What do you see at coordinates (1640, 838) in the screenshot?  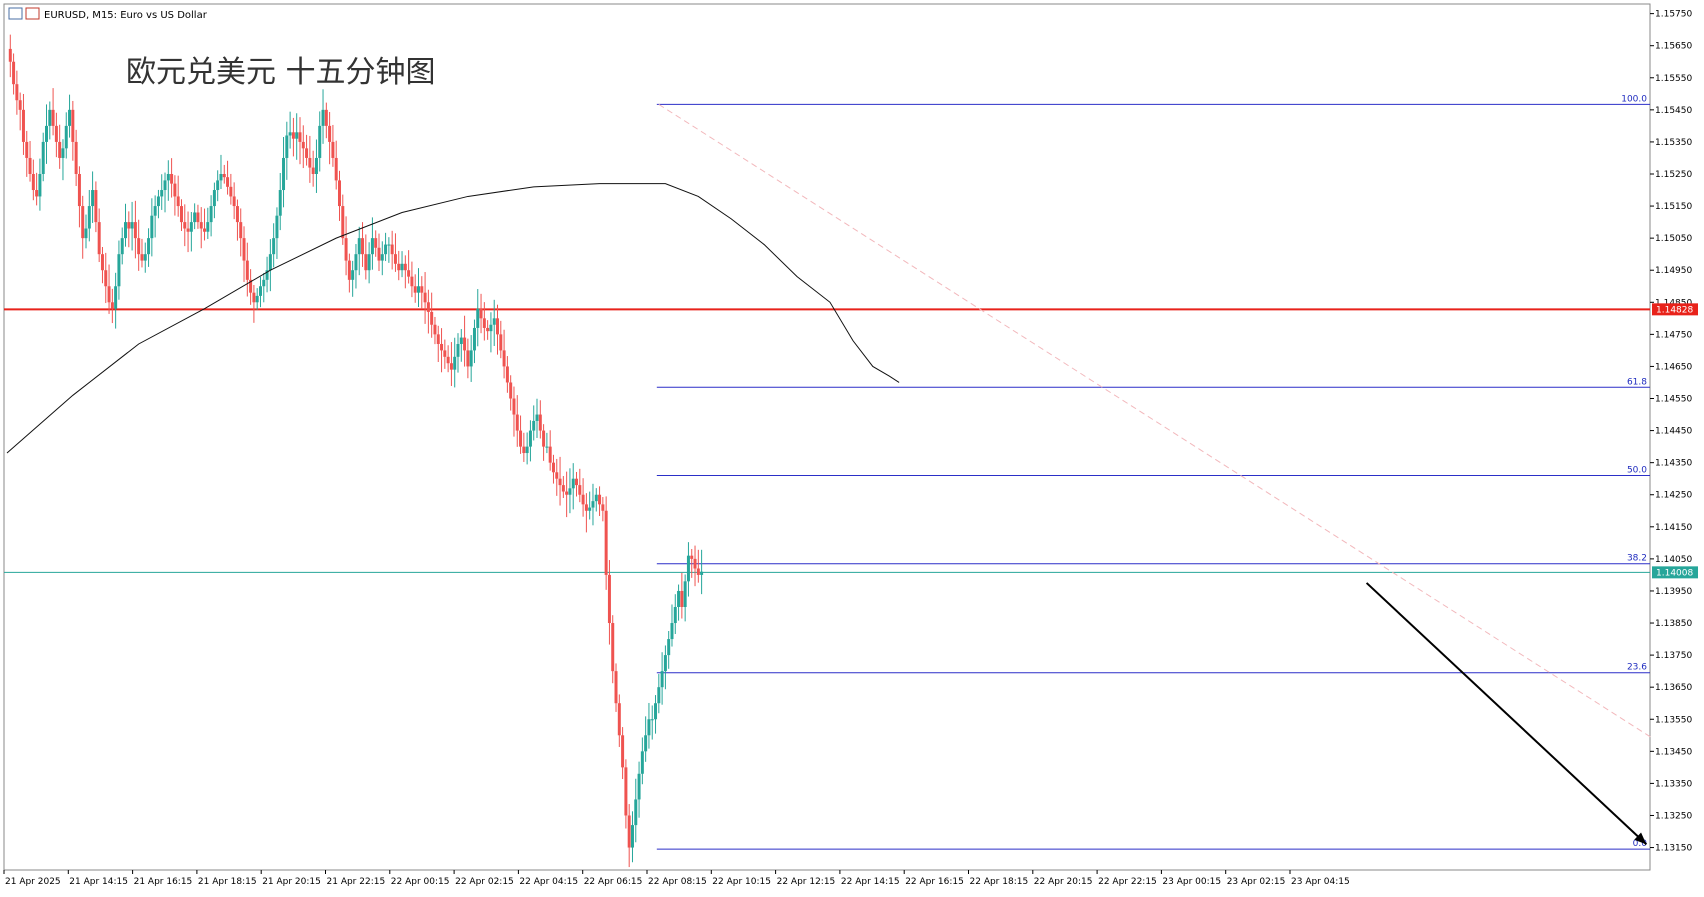 I see `arrow-head` at bounding box center [1640, 838].